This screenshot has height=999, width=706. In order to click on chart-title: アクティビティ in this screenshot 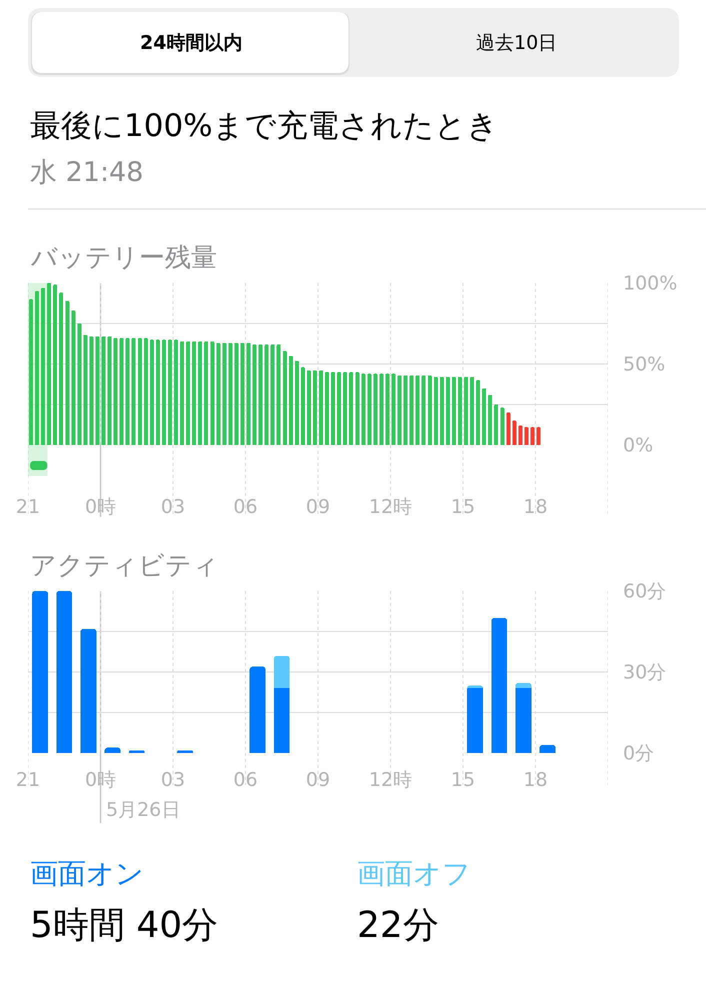, I will do `click(124, 566)`.